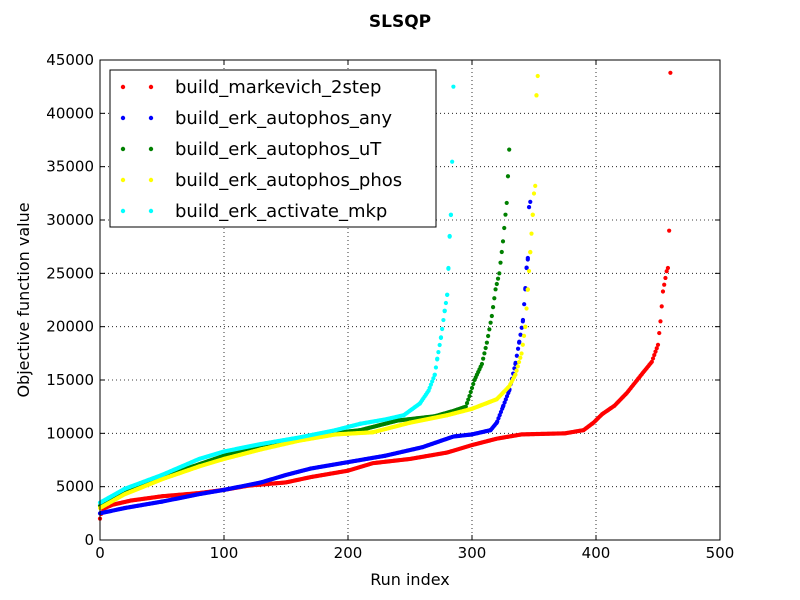 The width and height of the screenshot is (800, 600). What do you see at coordinates (283, 118) in the screenshot?
I see `legend-label: build_erk_autophos_any` at bounding box center [283, 118].